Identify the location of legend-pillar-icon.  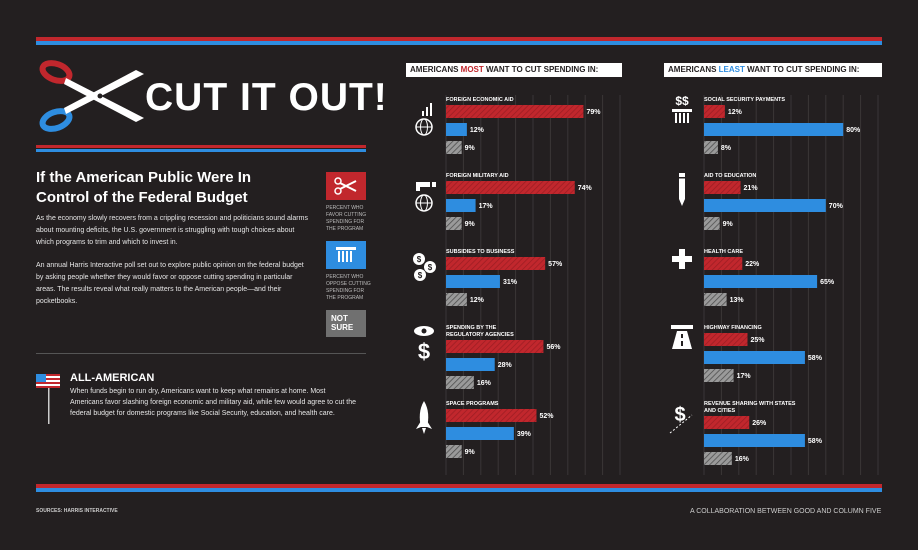
(346, 254).